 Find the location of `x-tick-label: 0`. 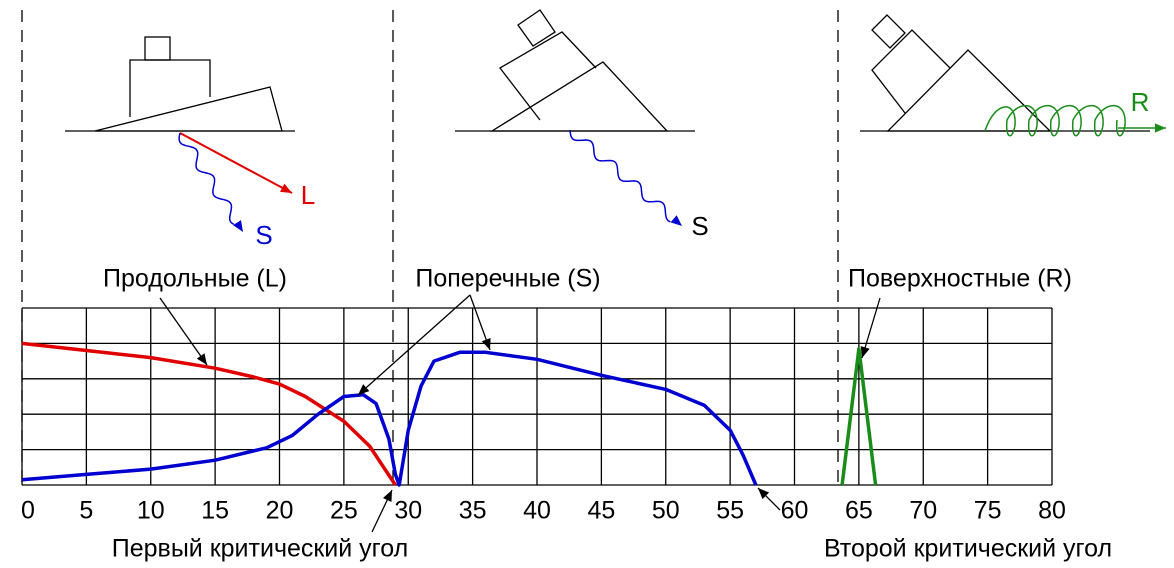

x-tick-label: 0 is located at coordinates (28, 511).